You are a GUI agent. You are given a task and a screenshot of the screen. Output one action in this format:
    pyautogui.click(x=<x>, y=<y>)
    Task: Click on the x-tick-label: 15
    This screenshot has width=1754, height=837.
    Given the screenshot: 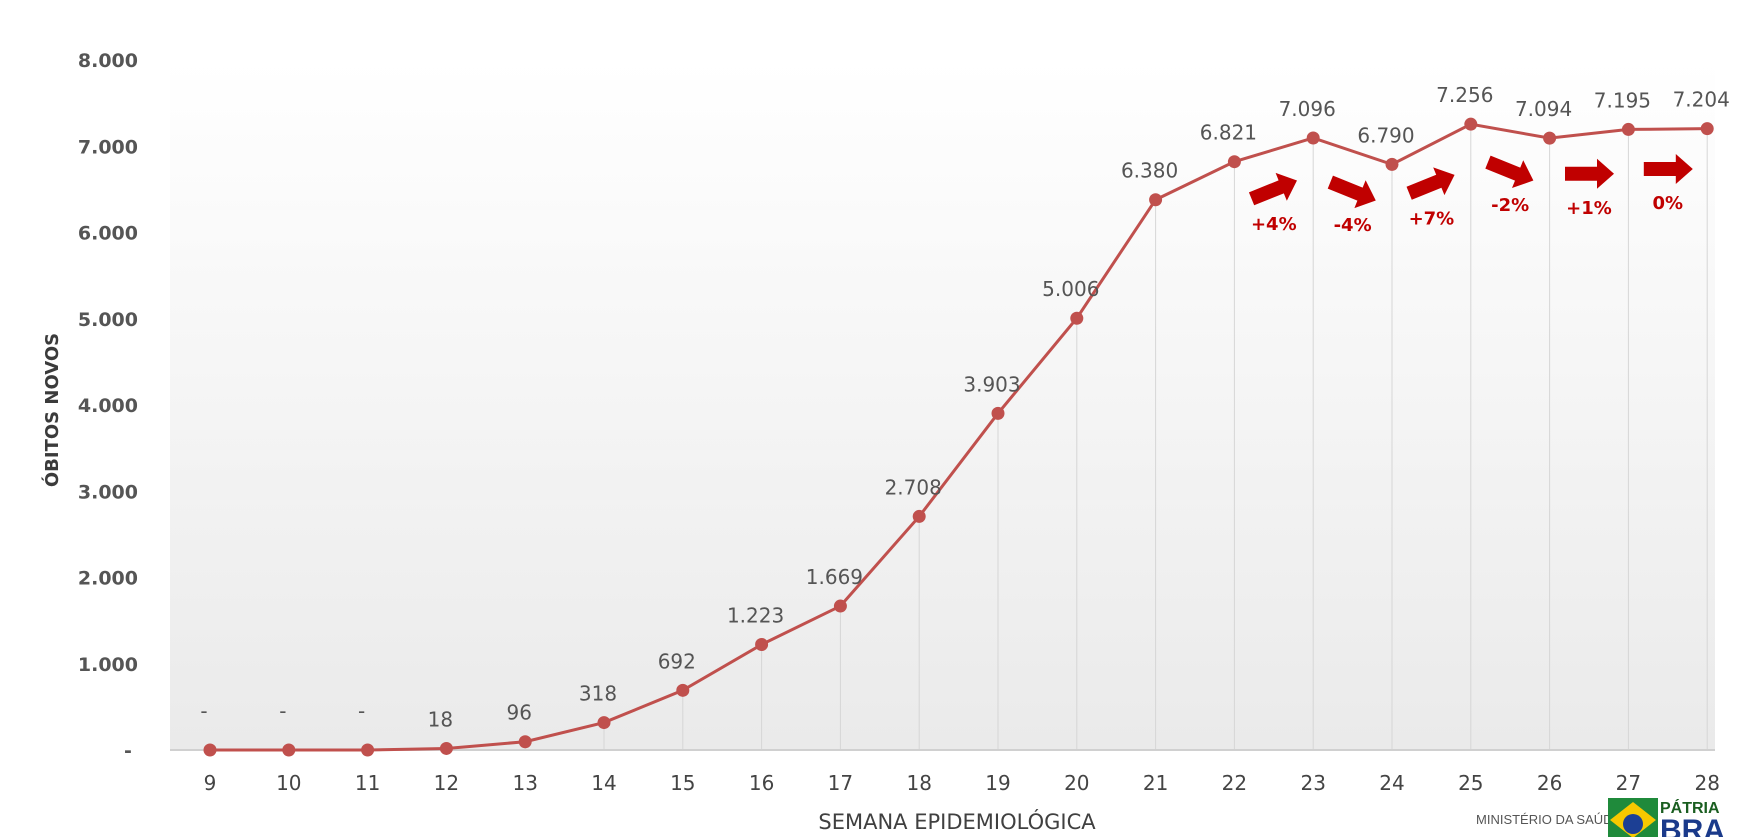 What is the action you would take?
    pyautogui.click(x=682, y=783)
    